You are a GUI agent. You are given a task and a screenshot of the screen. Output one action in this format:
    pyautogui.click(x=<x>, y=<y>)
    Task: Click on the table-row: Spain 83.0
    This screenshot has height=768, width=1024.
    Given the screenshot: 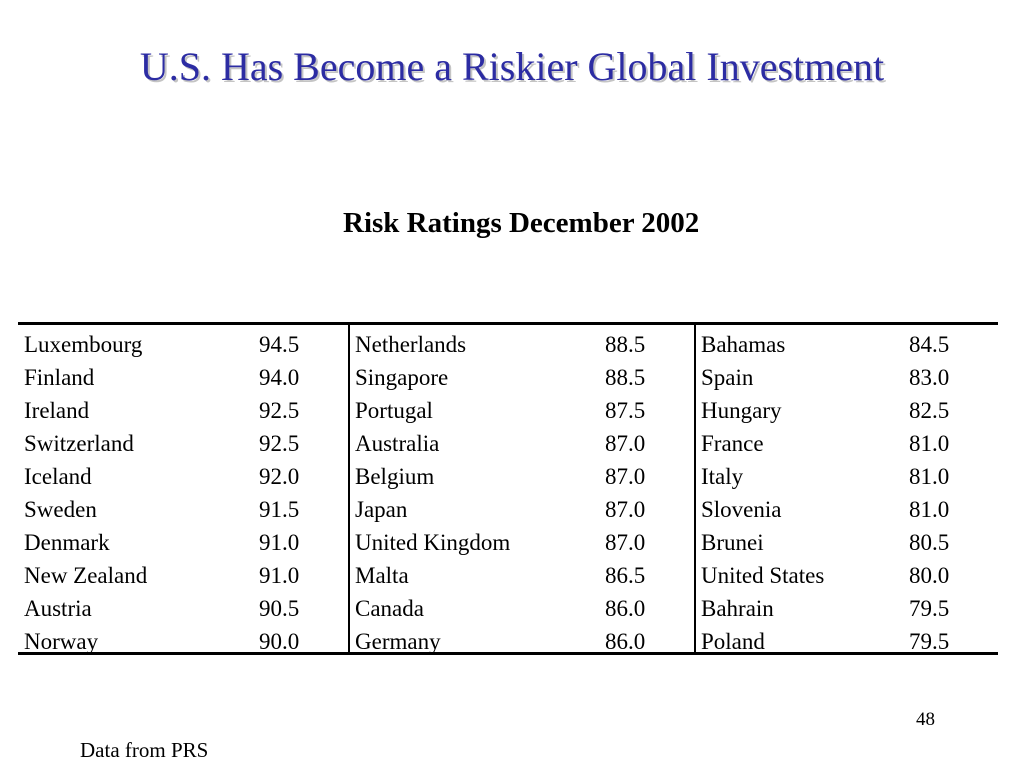 What is the action you would take?
    pyautogui.click(x=847, y=377)
    